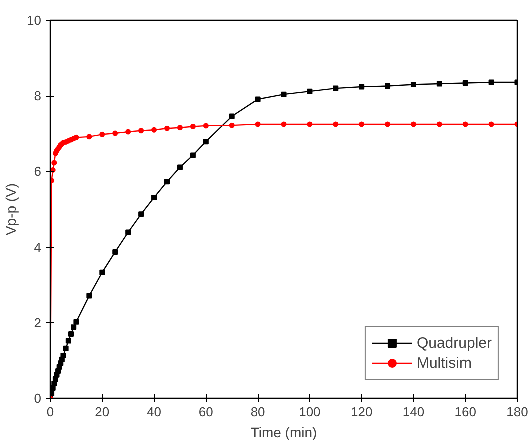 The image size is (531, 443). What do you see at coordinates (38, 96) in the screenshot?
I see `y-tick-label: 8` at bounding box center [38, 96].